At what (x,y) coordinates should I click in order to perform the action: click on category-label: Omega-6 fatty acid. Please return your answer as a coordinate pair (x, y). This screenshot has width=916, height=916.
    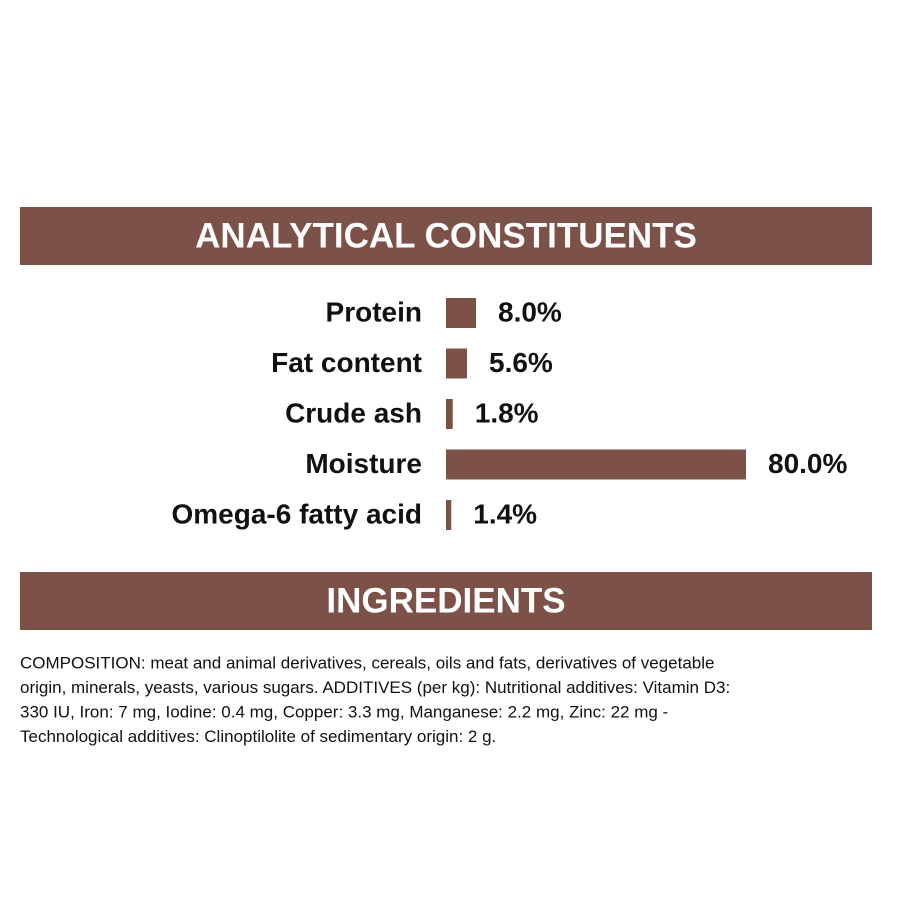
    Looking at the image, I should click on (296, 513).